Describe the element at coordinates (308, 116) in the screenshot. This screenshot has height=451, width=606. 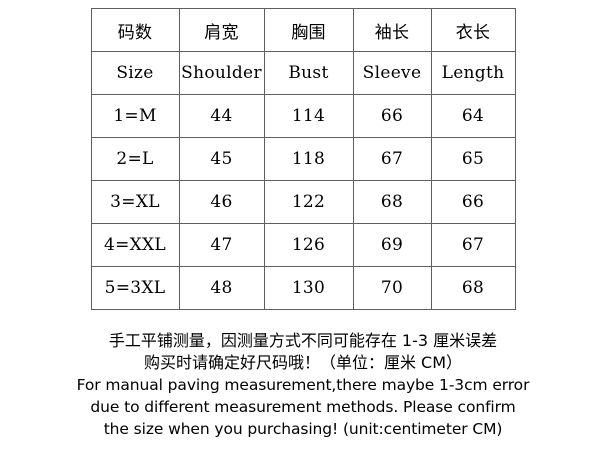
I see `cell-bust: 114` at that location.